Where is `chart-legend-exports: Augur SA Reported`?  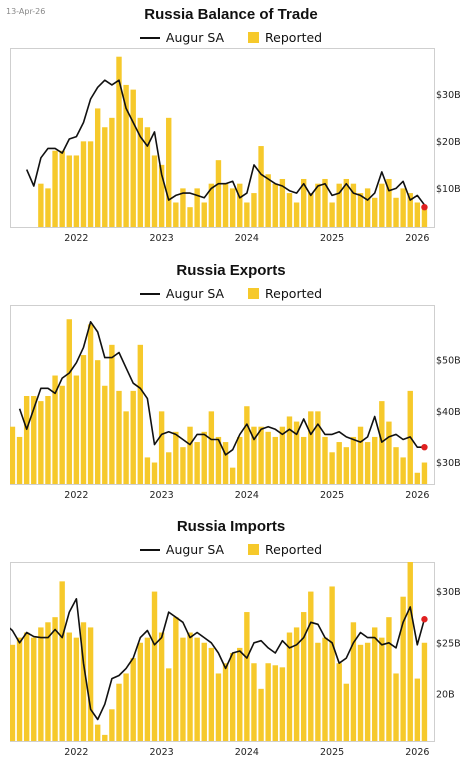 chart-legend-exports: Augur SA Reported is located at coordinates (231, 293).